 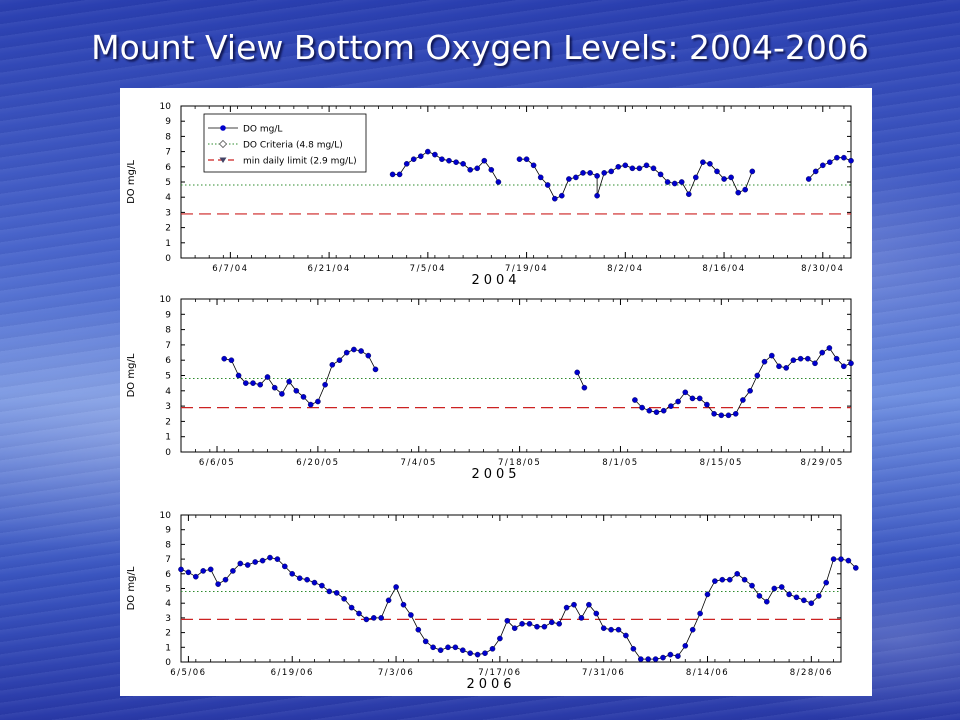 What do you see at coordinates (292, 673) in the screenshot?
I see `x-tick-label: 6/19/06` at bounding box center [292, 673].